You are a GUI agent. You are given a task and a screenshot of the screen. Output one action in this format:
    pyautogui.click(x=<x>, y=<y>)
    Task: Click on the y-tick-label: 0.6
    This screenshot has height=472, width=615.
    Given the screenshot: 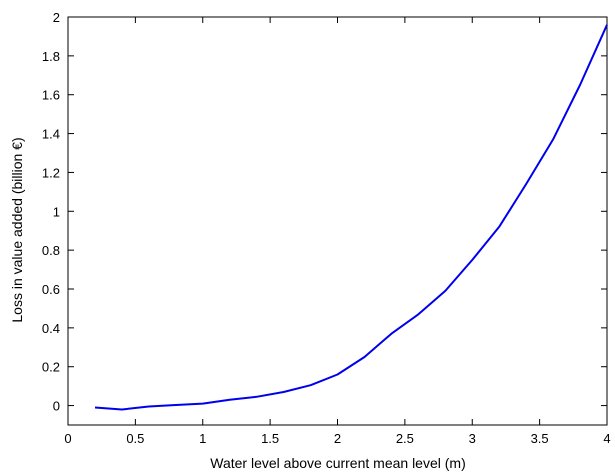 What is the action you would take?
    pyautogui.click(x=51, y=289)
    